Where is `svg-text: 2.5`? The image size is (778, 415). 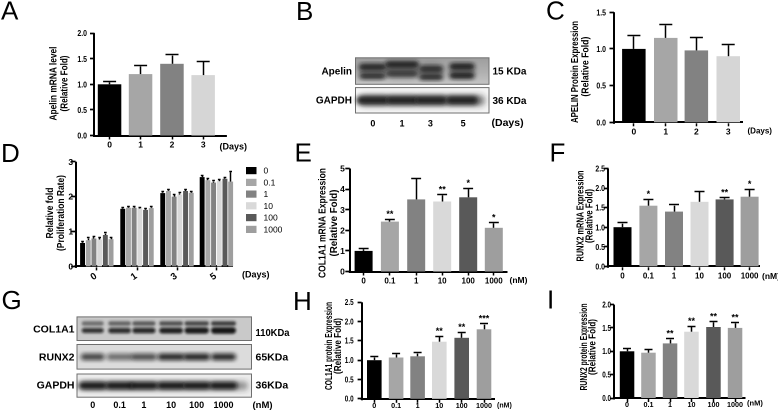
svg-text: 2.5 is located at coordinates (349, 302).